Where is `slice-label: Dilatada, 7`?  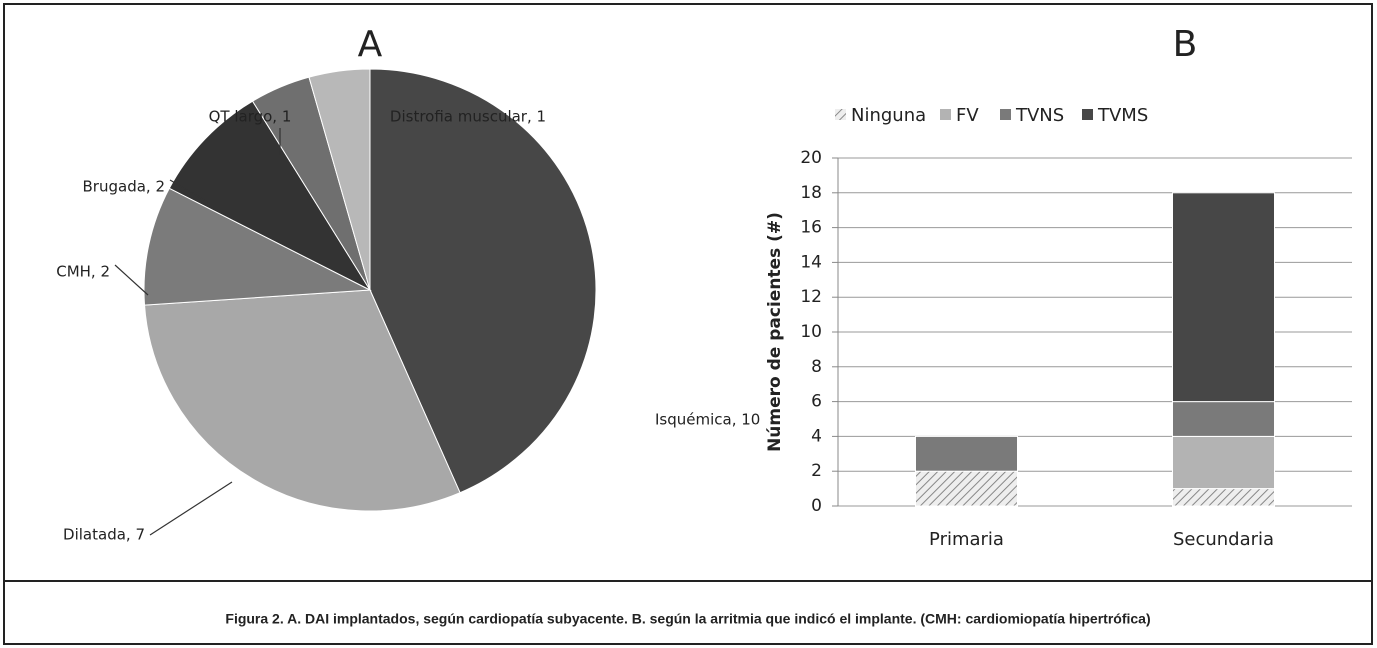 slice-label: Dilatada, 7 is located at coordinates (104, 535).